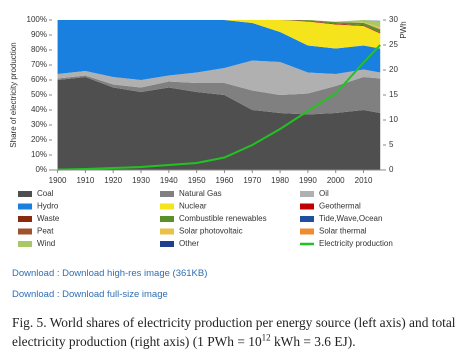 This screenshot has width=474, height=359. I want to click on y-tick-label: 80%, so click(39, 49).